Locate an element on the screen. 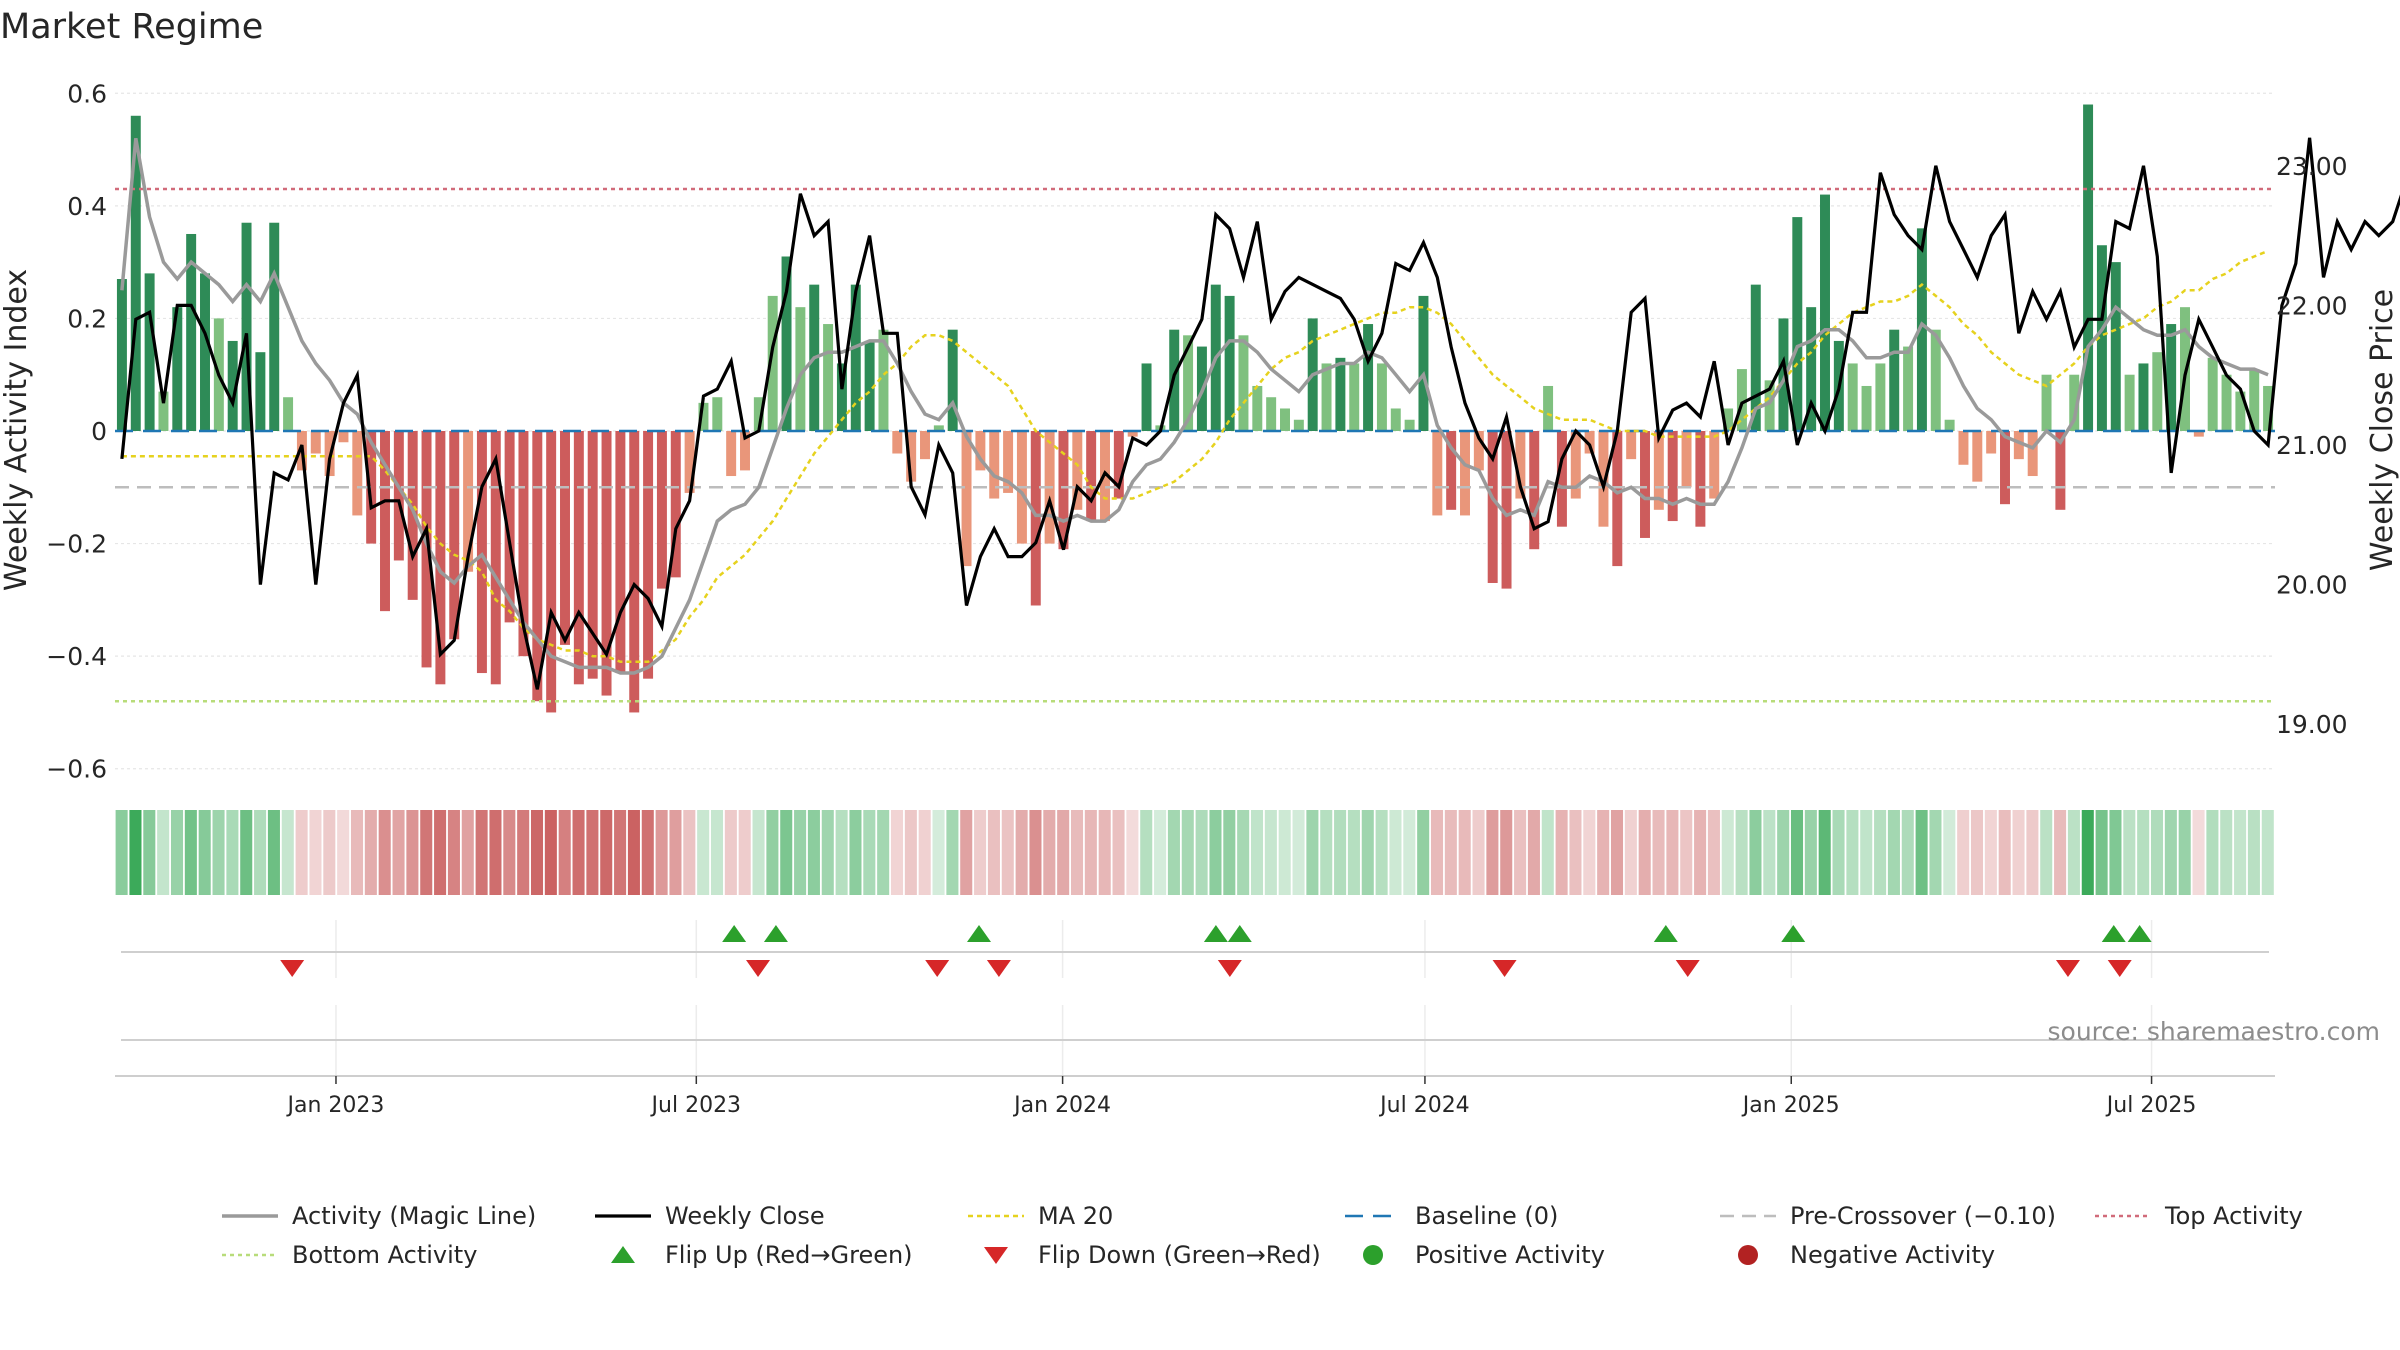 This screenshot has height=1350, width=2400. y2-tick-label: 20.00 is located at coordinates (2312, 585).